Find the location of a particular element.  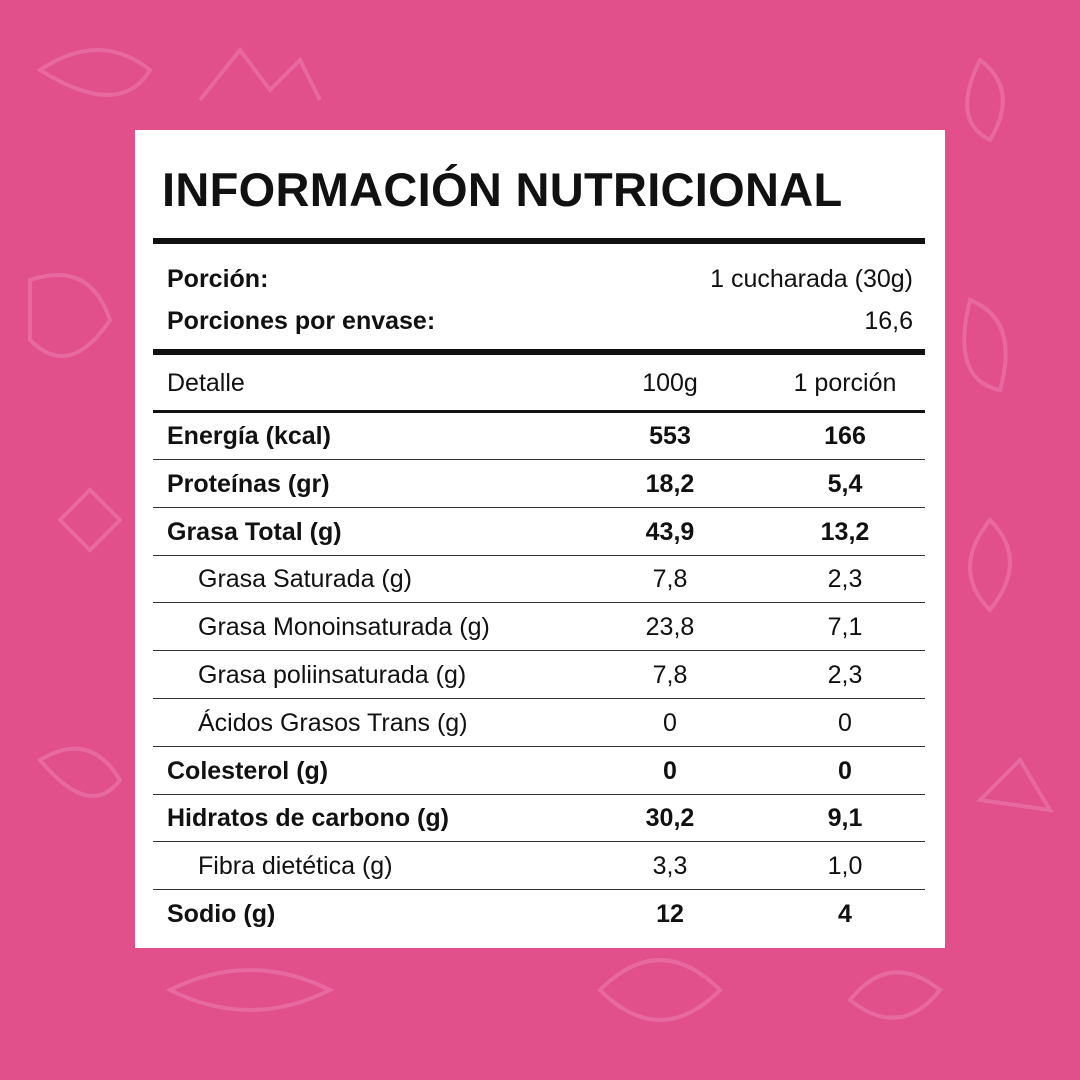

value-100g: 12 is located at coordinates (670, 914).